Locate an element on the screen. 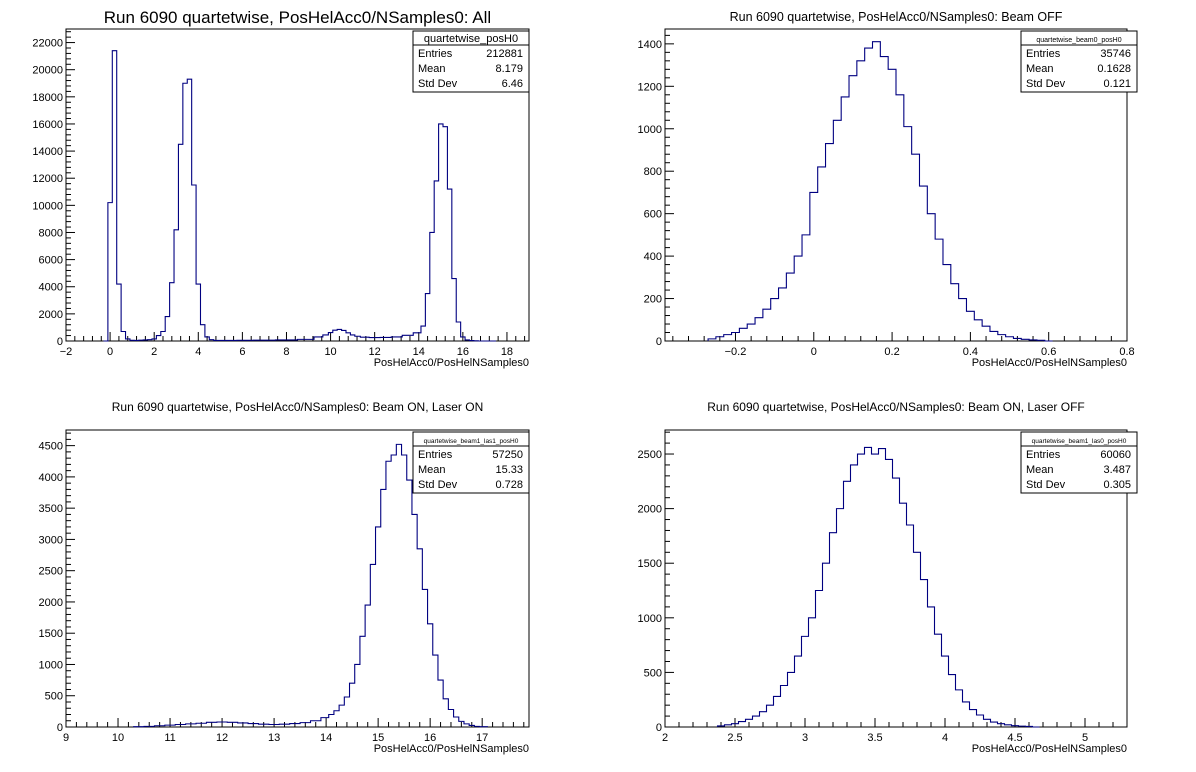 This screenshot has height=772, width=1196. y-tick-label: 400 is located at coordinates (653, 257).